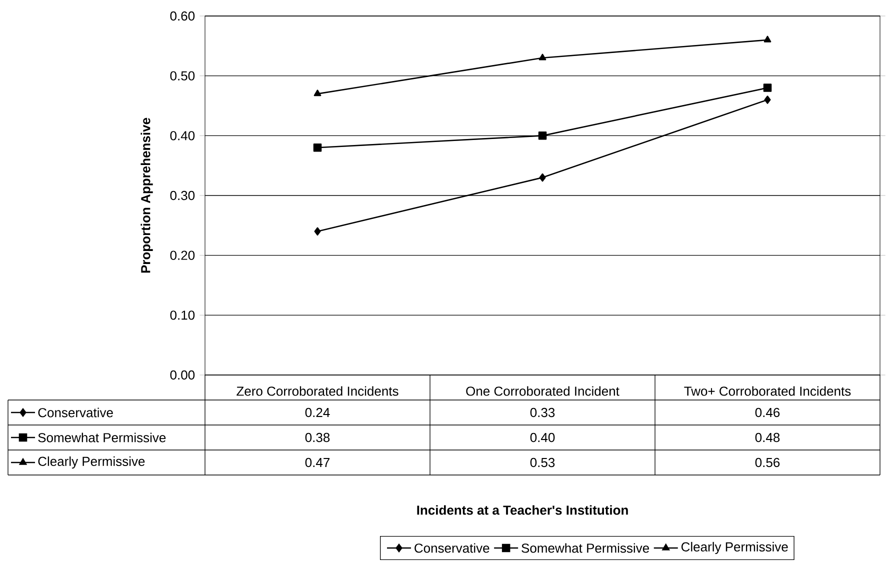 This screenshot has height=562, width=889. What do you see at coordinates (182, 315) in the screenshot?
I see `y-tick-label: 0.10` at bounding box center [182, 315].